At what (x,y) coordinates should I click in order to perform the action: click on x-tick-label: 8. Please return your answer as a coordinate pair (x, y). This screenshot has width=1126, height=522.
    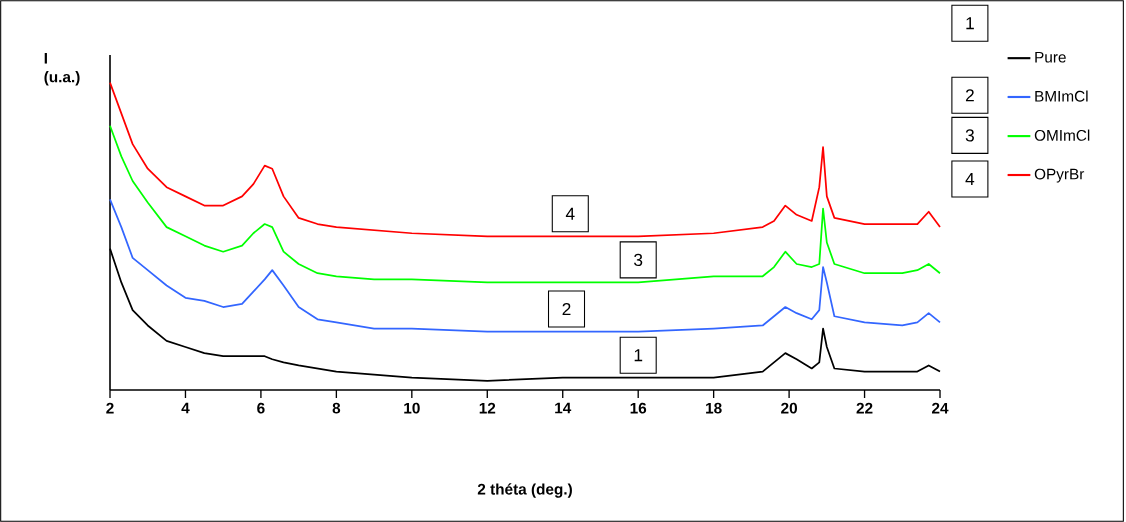
    Looking at the image, I should click on (336, 408).